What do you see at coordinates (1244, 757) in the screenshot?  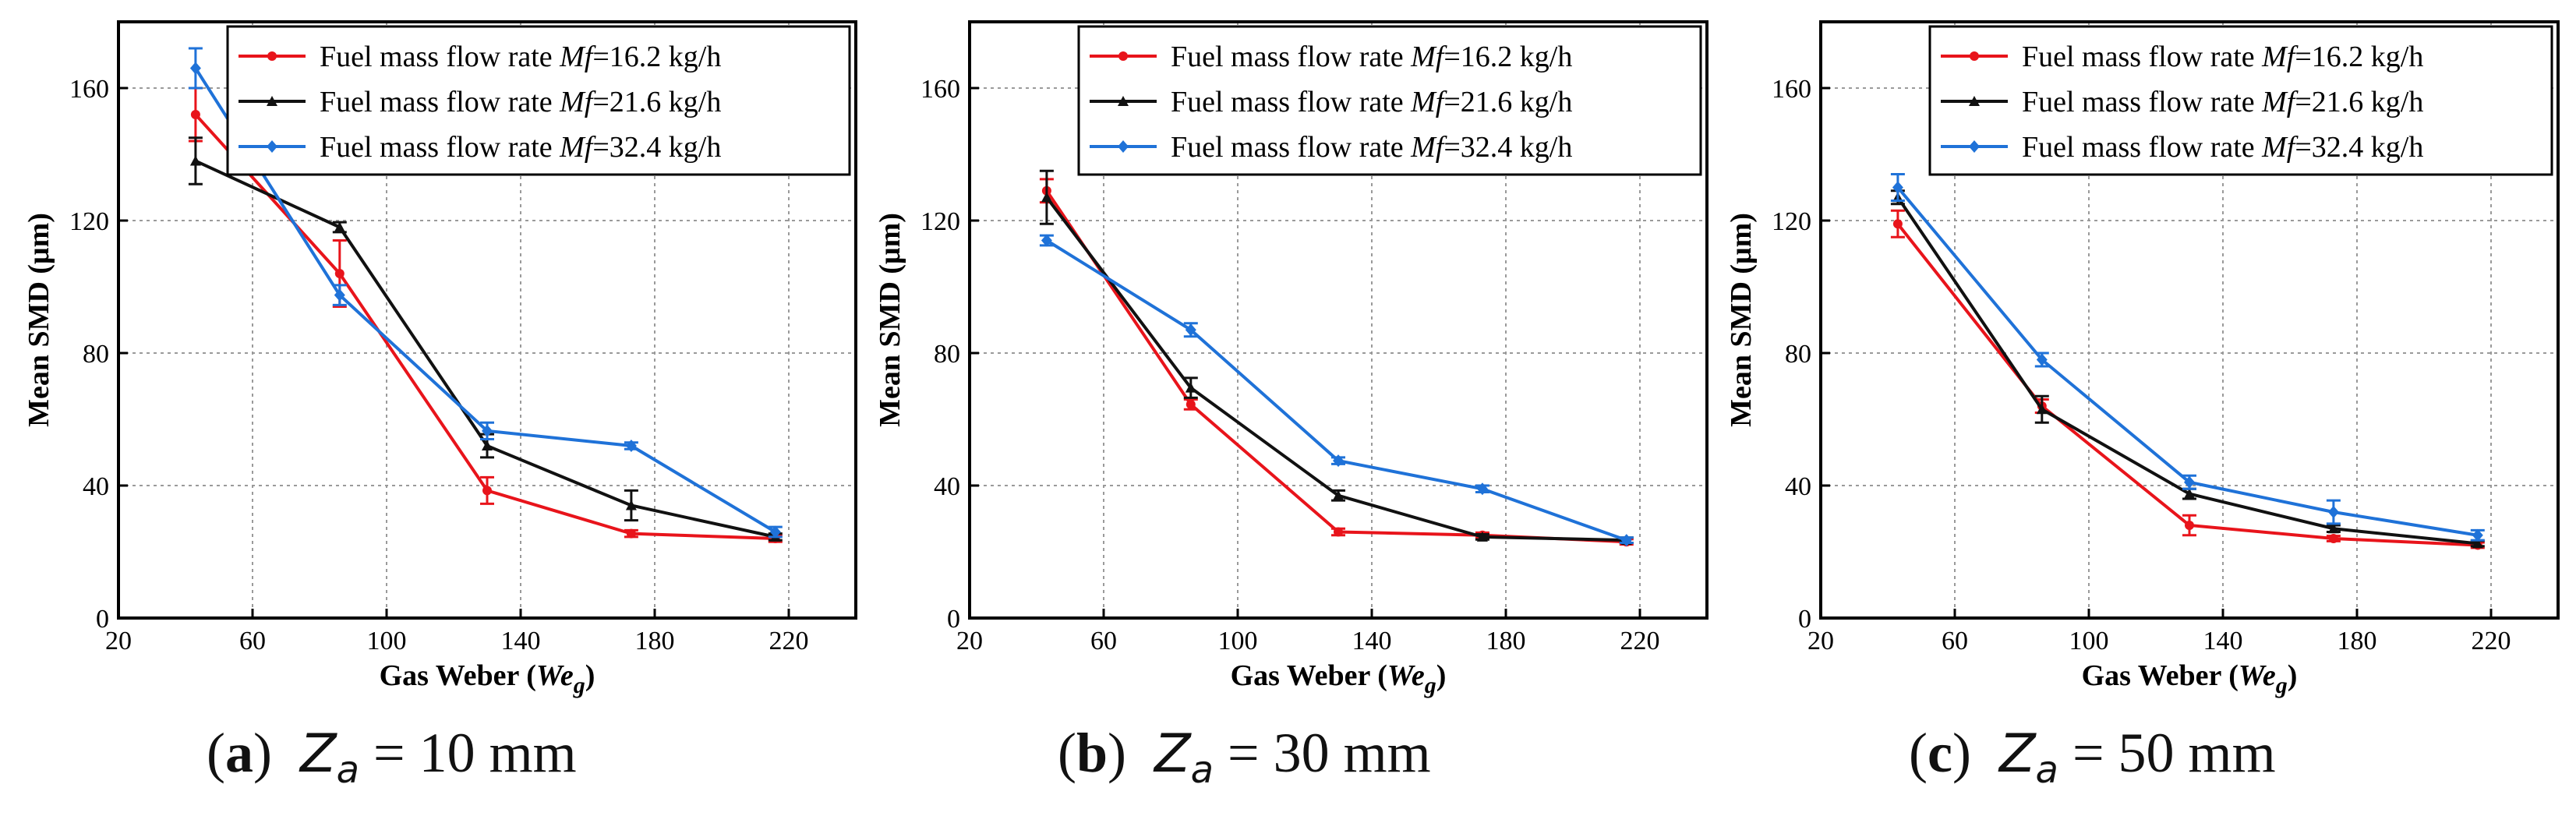 I see `caption-b: (b) Za = 30 mm` at bounding box center [1244, 757].